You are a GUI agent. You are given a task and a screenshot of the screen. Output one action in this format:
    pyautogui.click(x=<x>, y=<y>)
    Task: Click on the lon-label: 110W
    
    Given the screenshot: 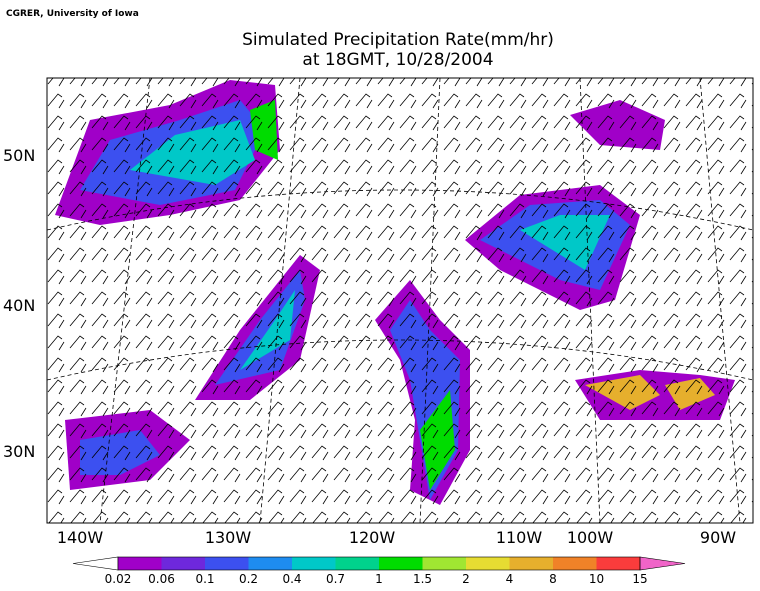 What is the action you would take?
    pyautogui.click(x=519, y=537)
    